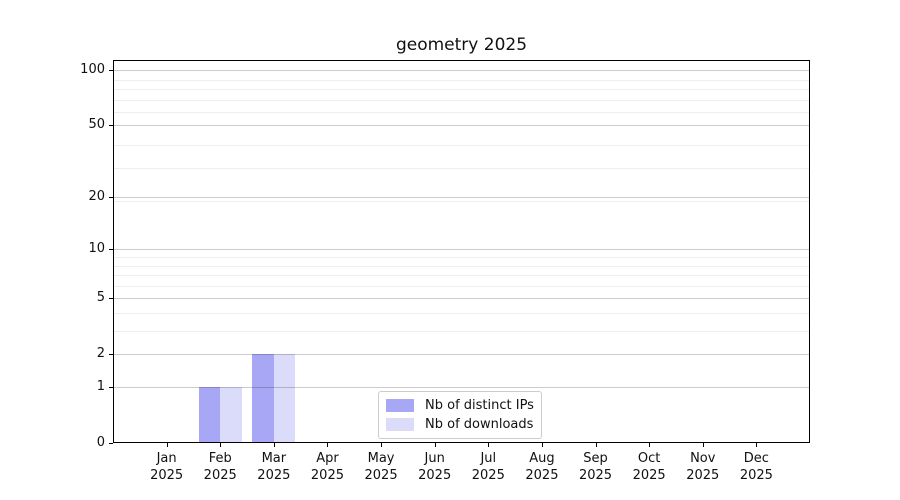  Describe the element at coordinates (327, 467) in the screenshot. I see `x-tick-label: Apr 2025` at that location.